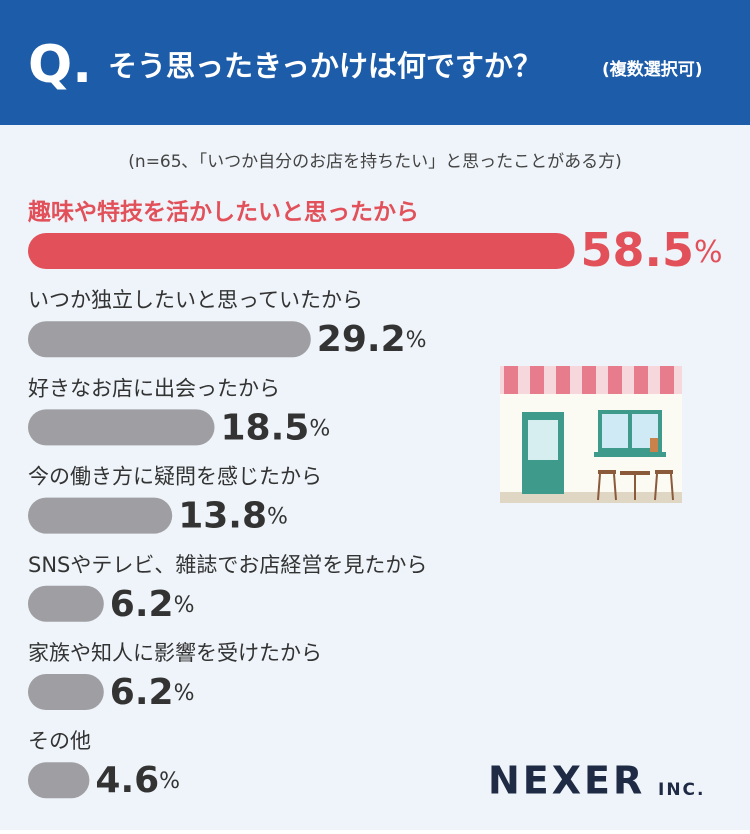 This screenshot has height=834, width=750. Describe the element at coordinates (195, 300) in the screenshot. I see `category-label: いつか独立したいと思っていたから` at that location.